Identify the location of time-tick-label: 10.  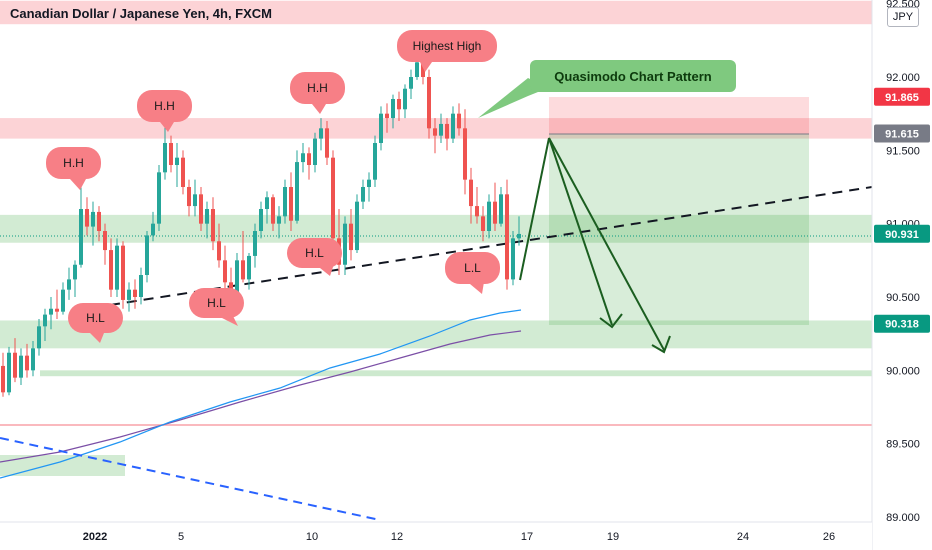
(312, 537).